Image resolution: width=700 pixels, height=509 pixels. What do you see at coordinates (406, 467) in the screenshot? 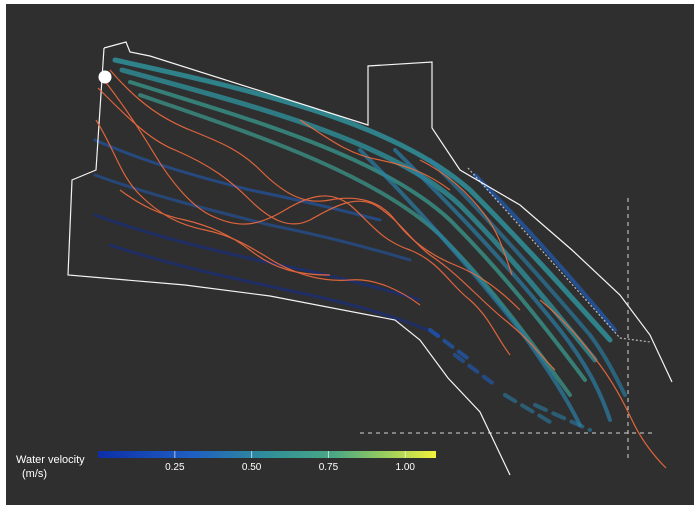
I see `legend-tick-label: 1.00` at bounding box center [406, 467].